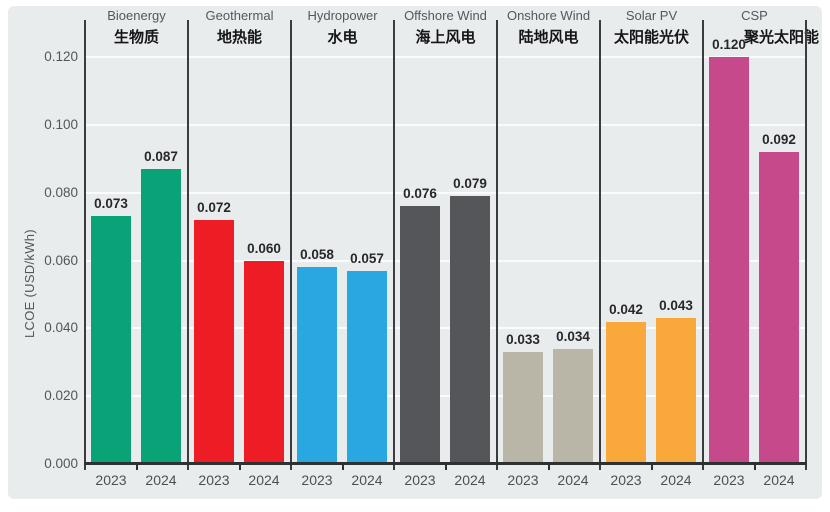 The image size is (830, 512). Describe the element at coordinates (779, 139) in the screenshot. I see `bar-value-label: 0.092` at that location.